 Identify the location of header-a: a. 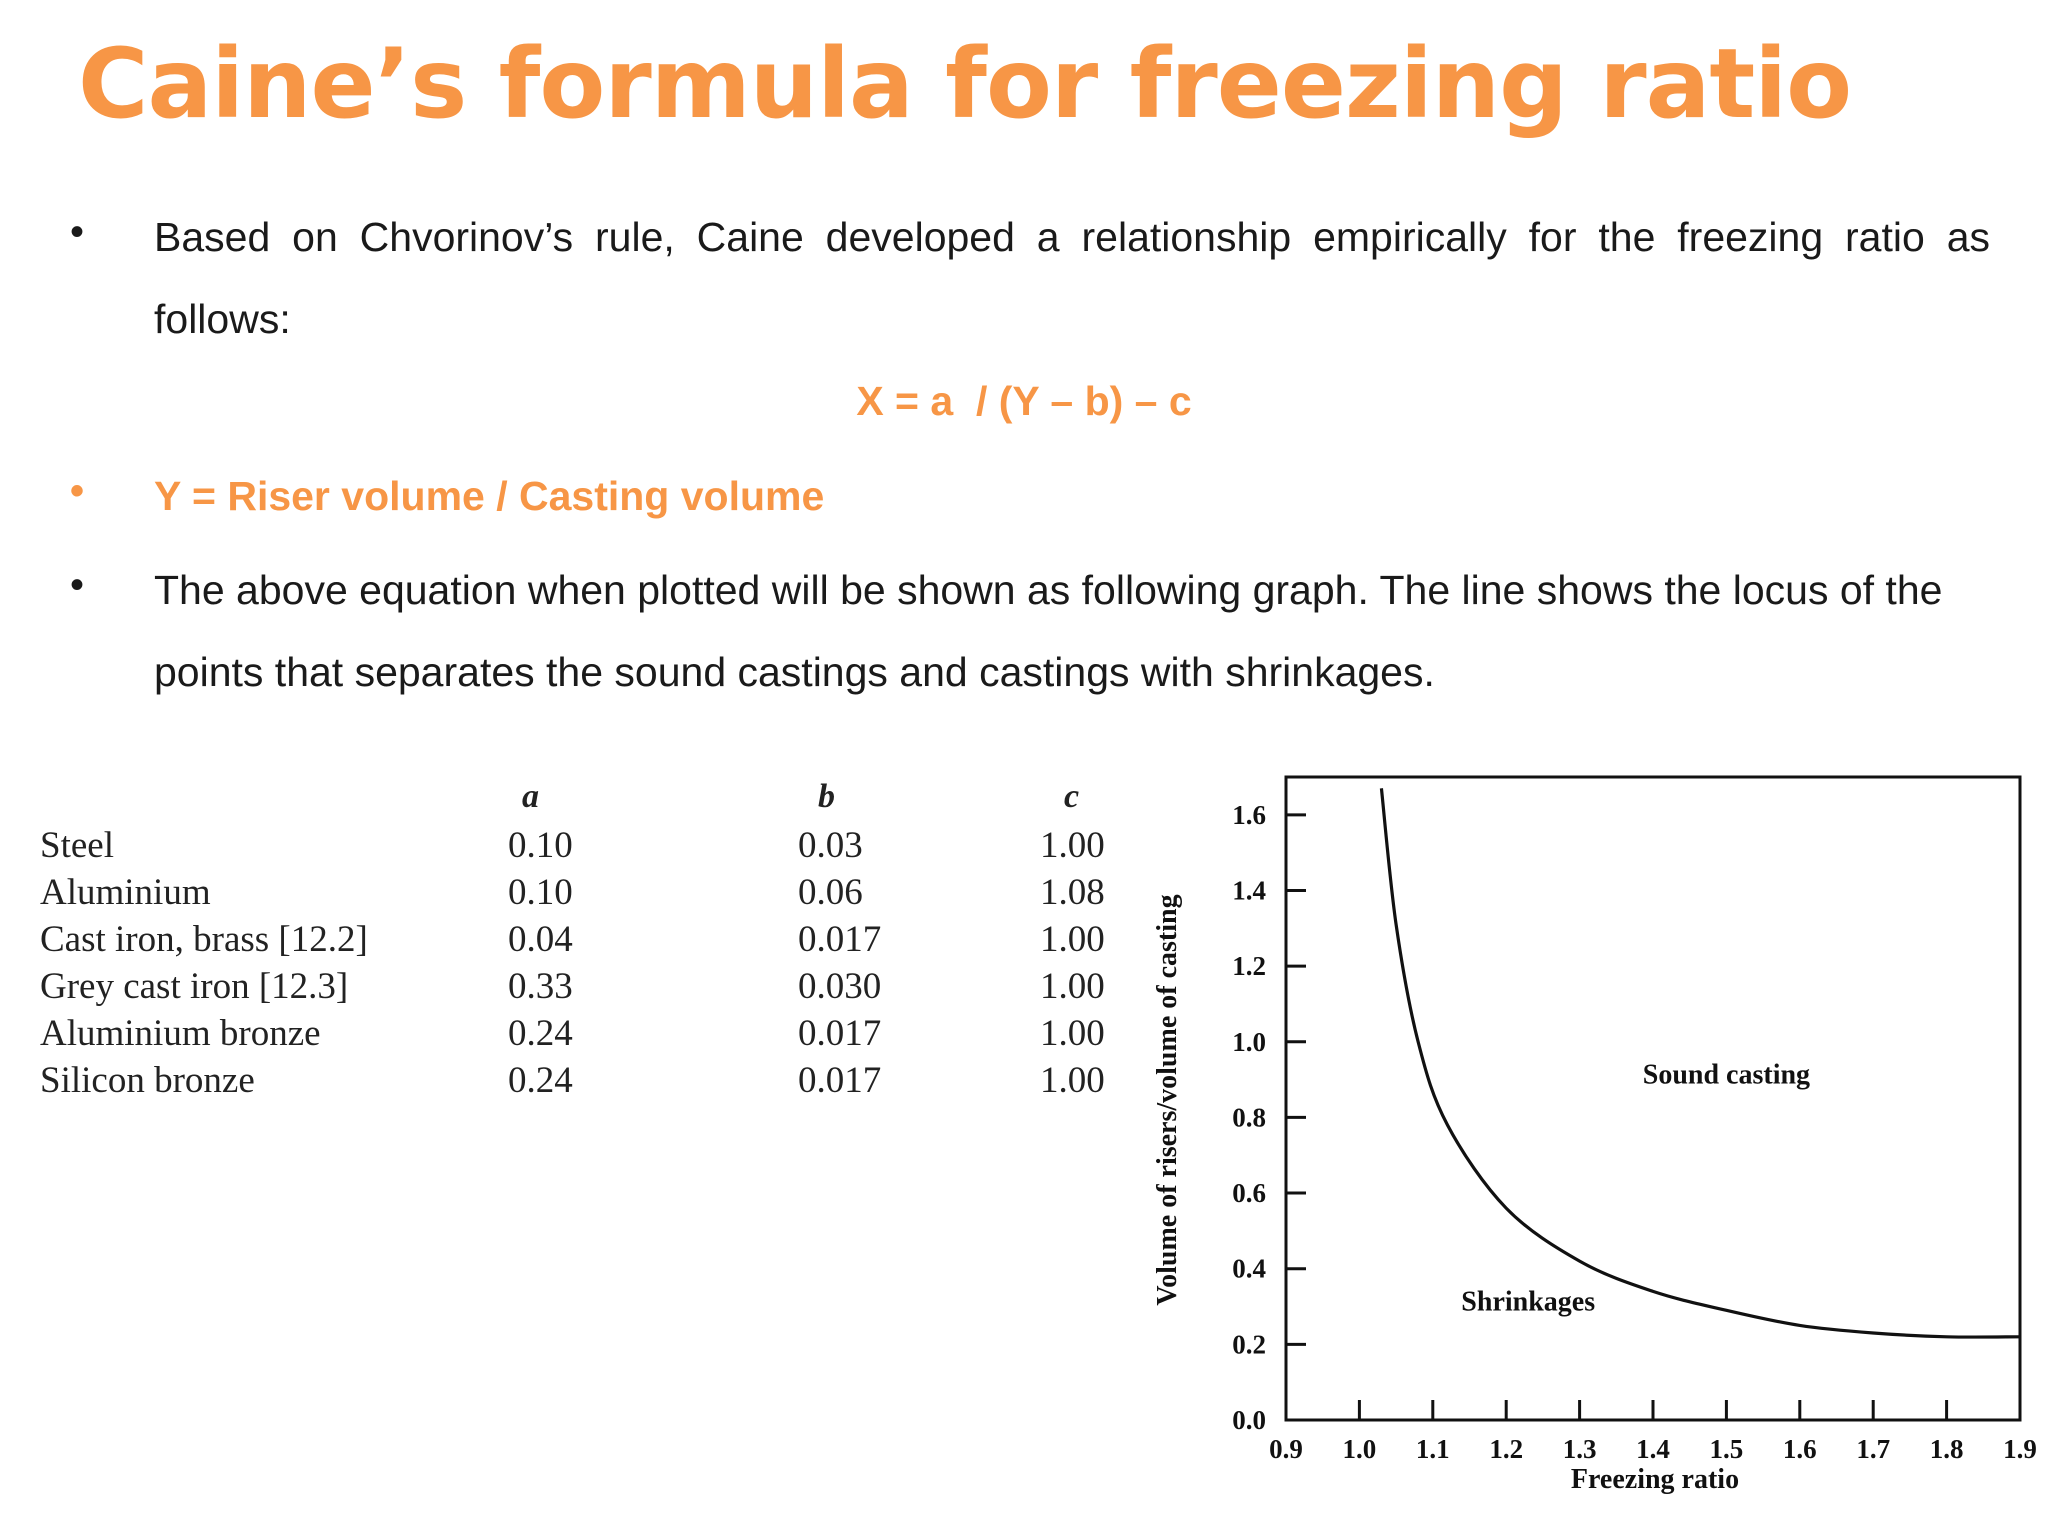
(530, 796).